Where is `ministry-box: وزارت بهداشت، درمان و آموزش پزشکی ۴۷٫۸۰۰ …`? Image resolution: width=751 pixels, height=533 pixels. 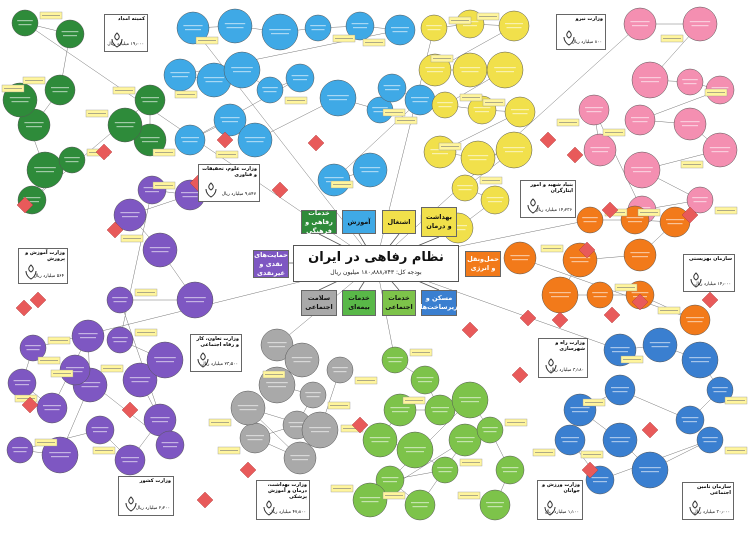
ministry-box: وزارت بهداشت، درمان و آموزش پزشکی ۴۷٫۸۰۰ … is located at coordinates (283, 500).